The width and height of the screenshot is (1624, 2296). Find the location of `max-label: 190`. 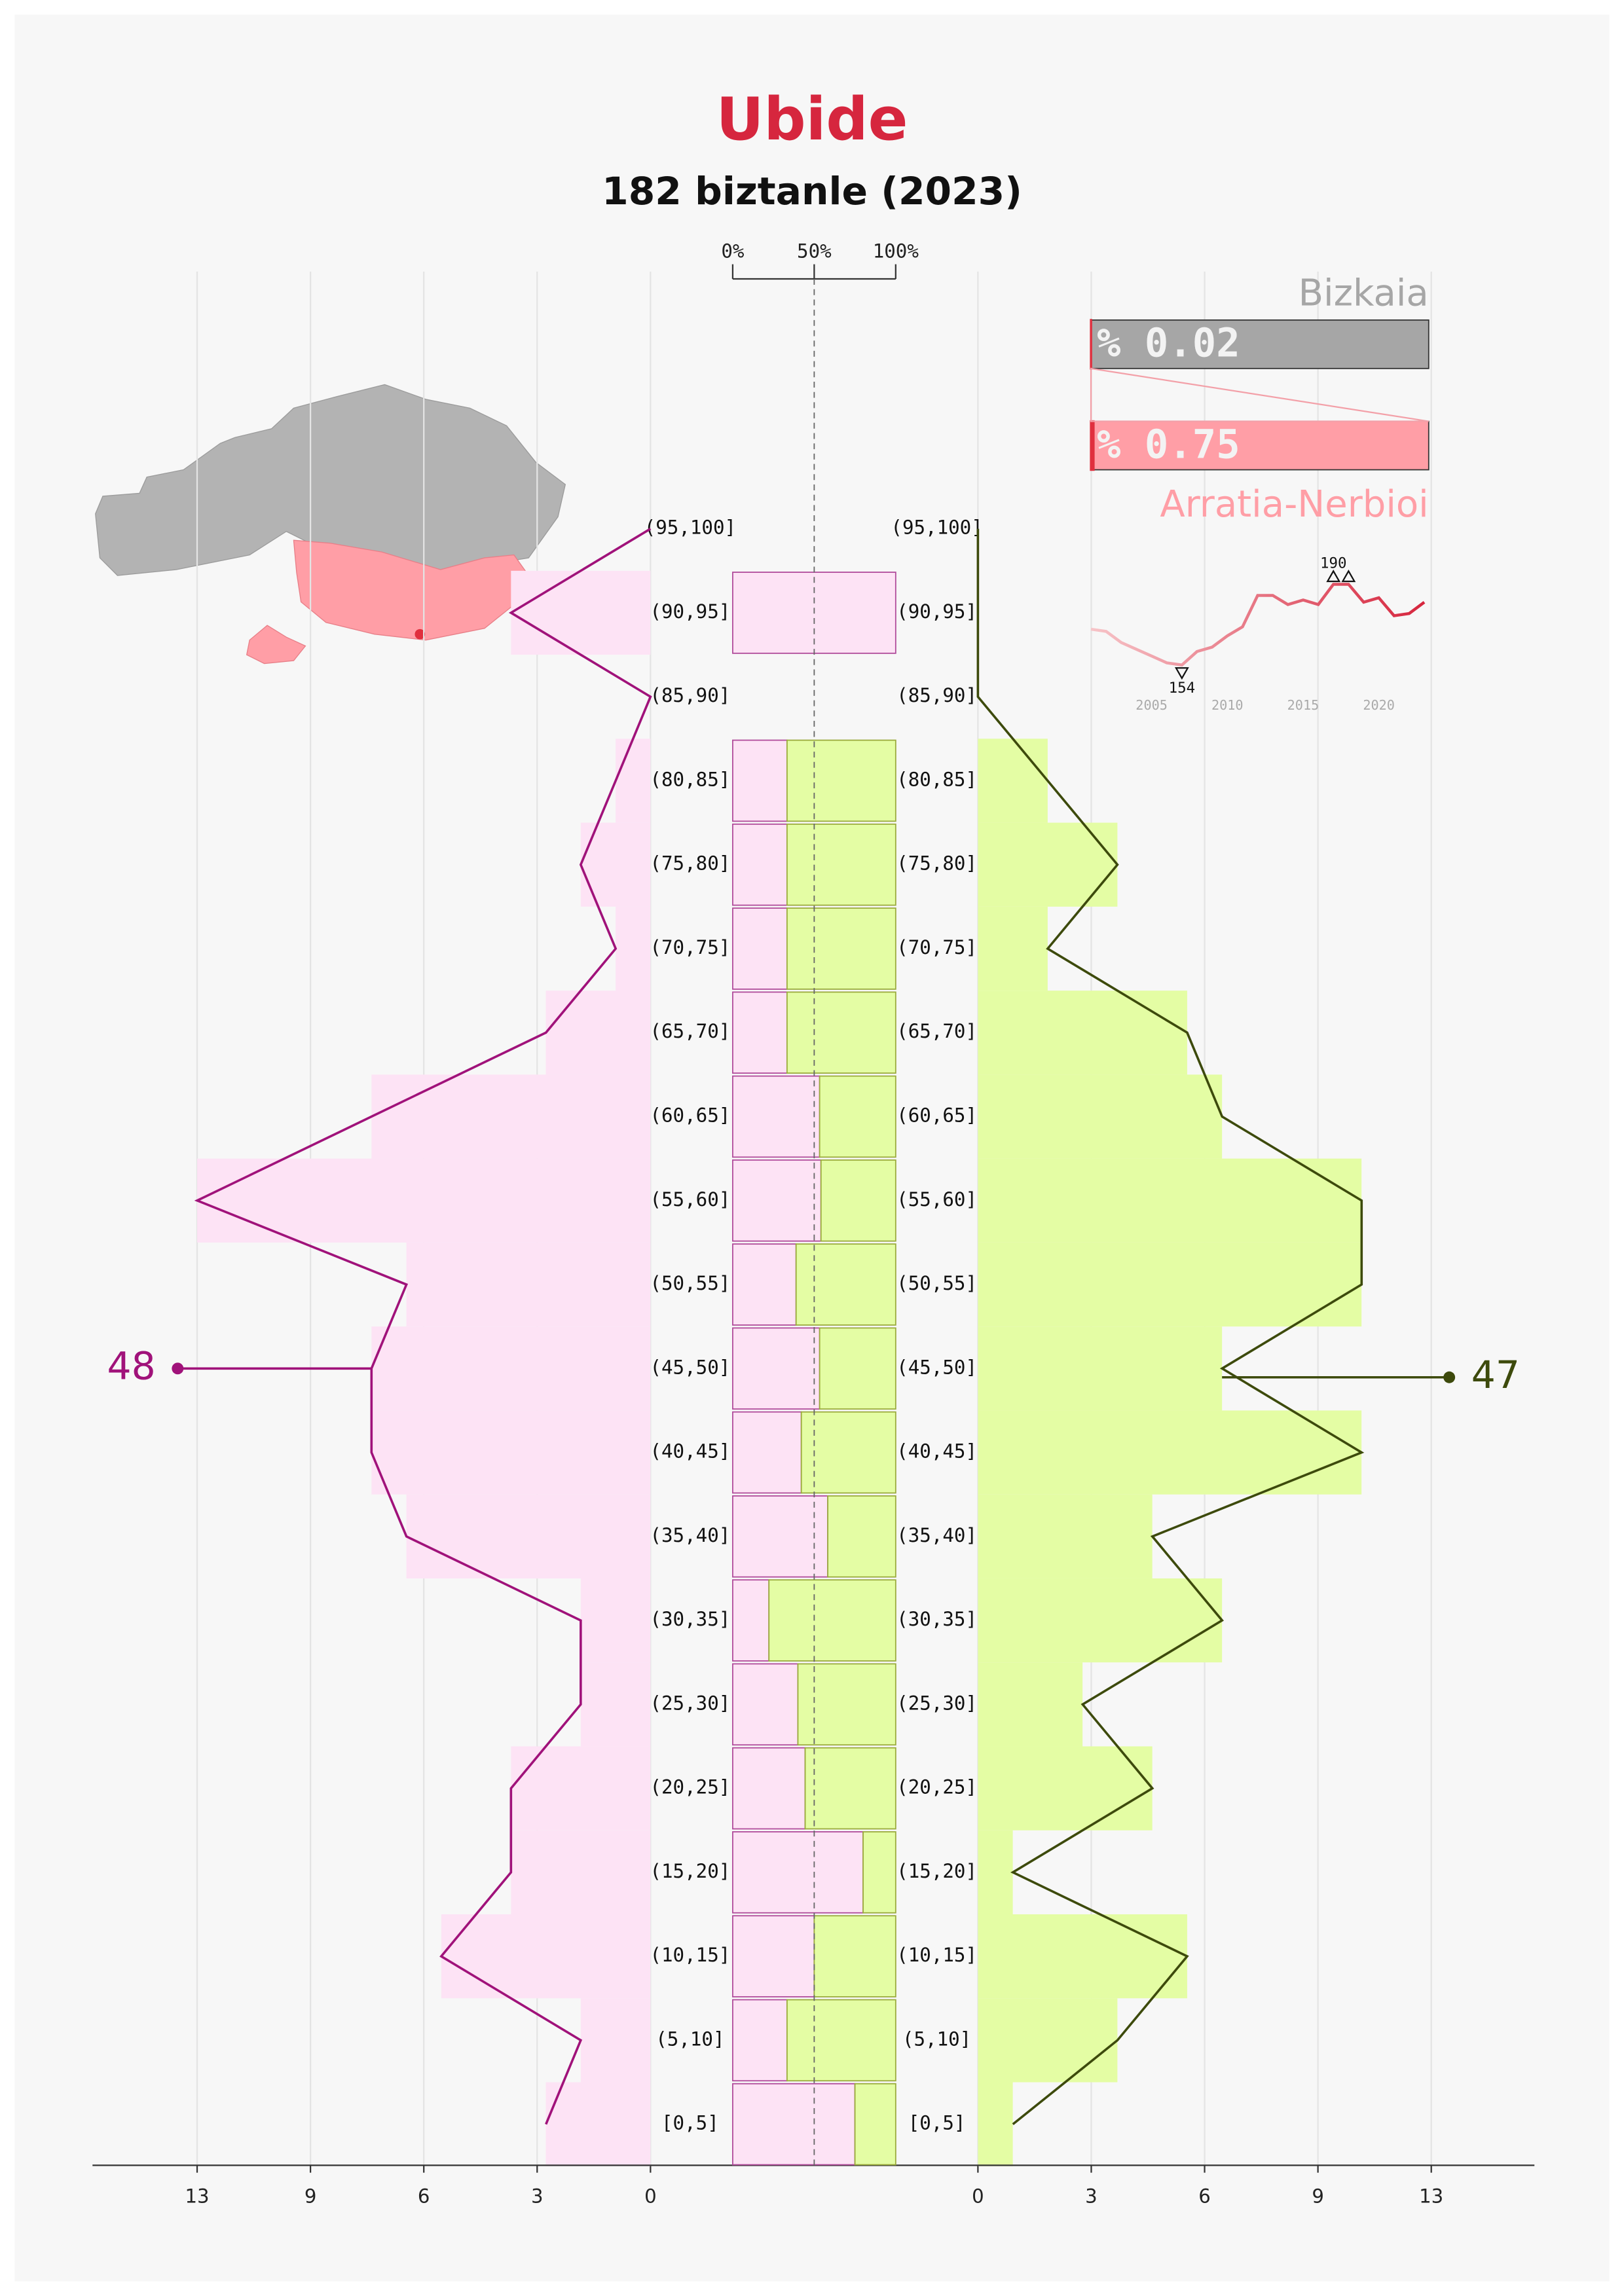

max-label: 190 is located at coordinates (1333, 563).